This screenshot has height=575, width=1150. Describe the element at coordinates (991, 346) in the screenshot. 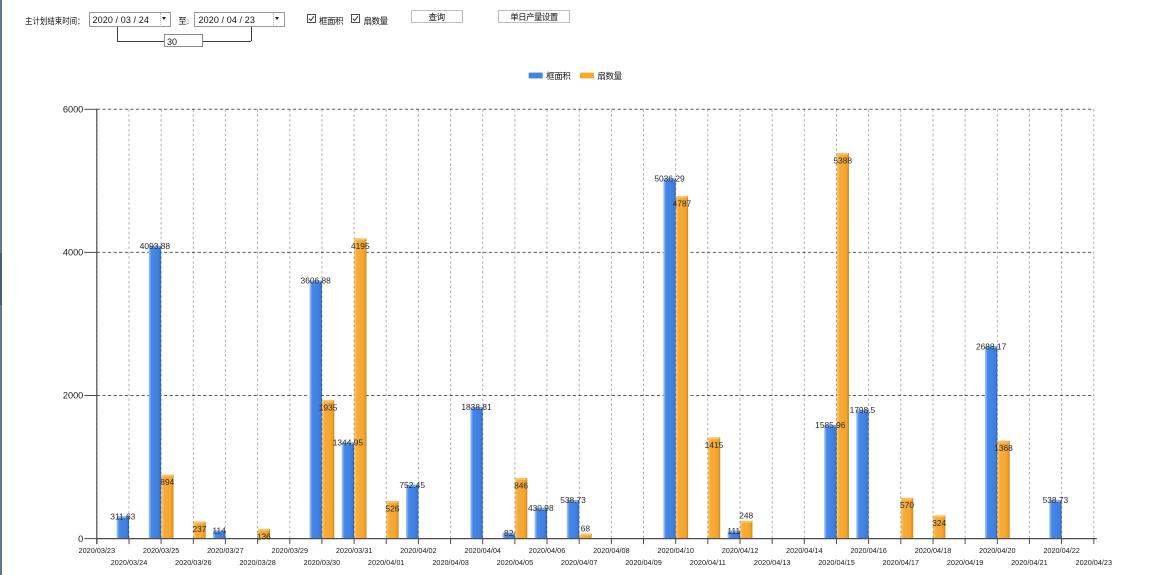

I see `svg-text: 2688.17` at that location.